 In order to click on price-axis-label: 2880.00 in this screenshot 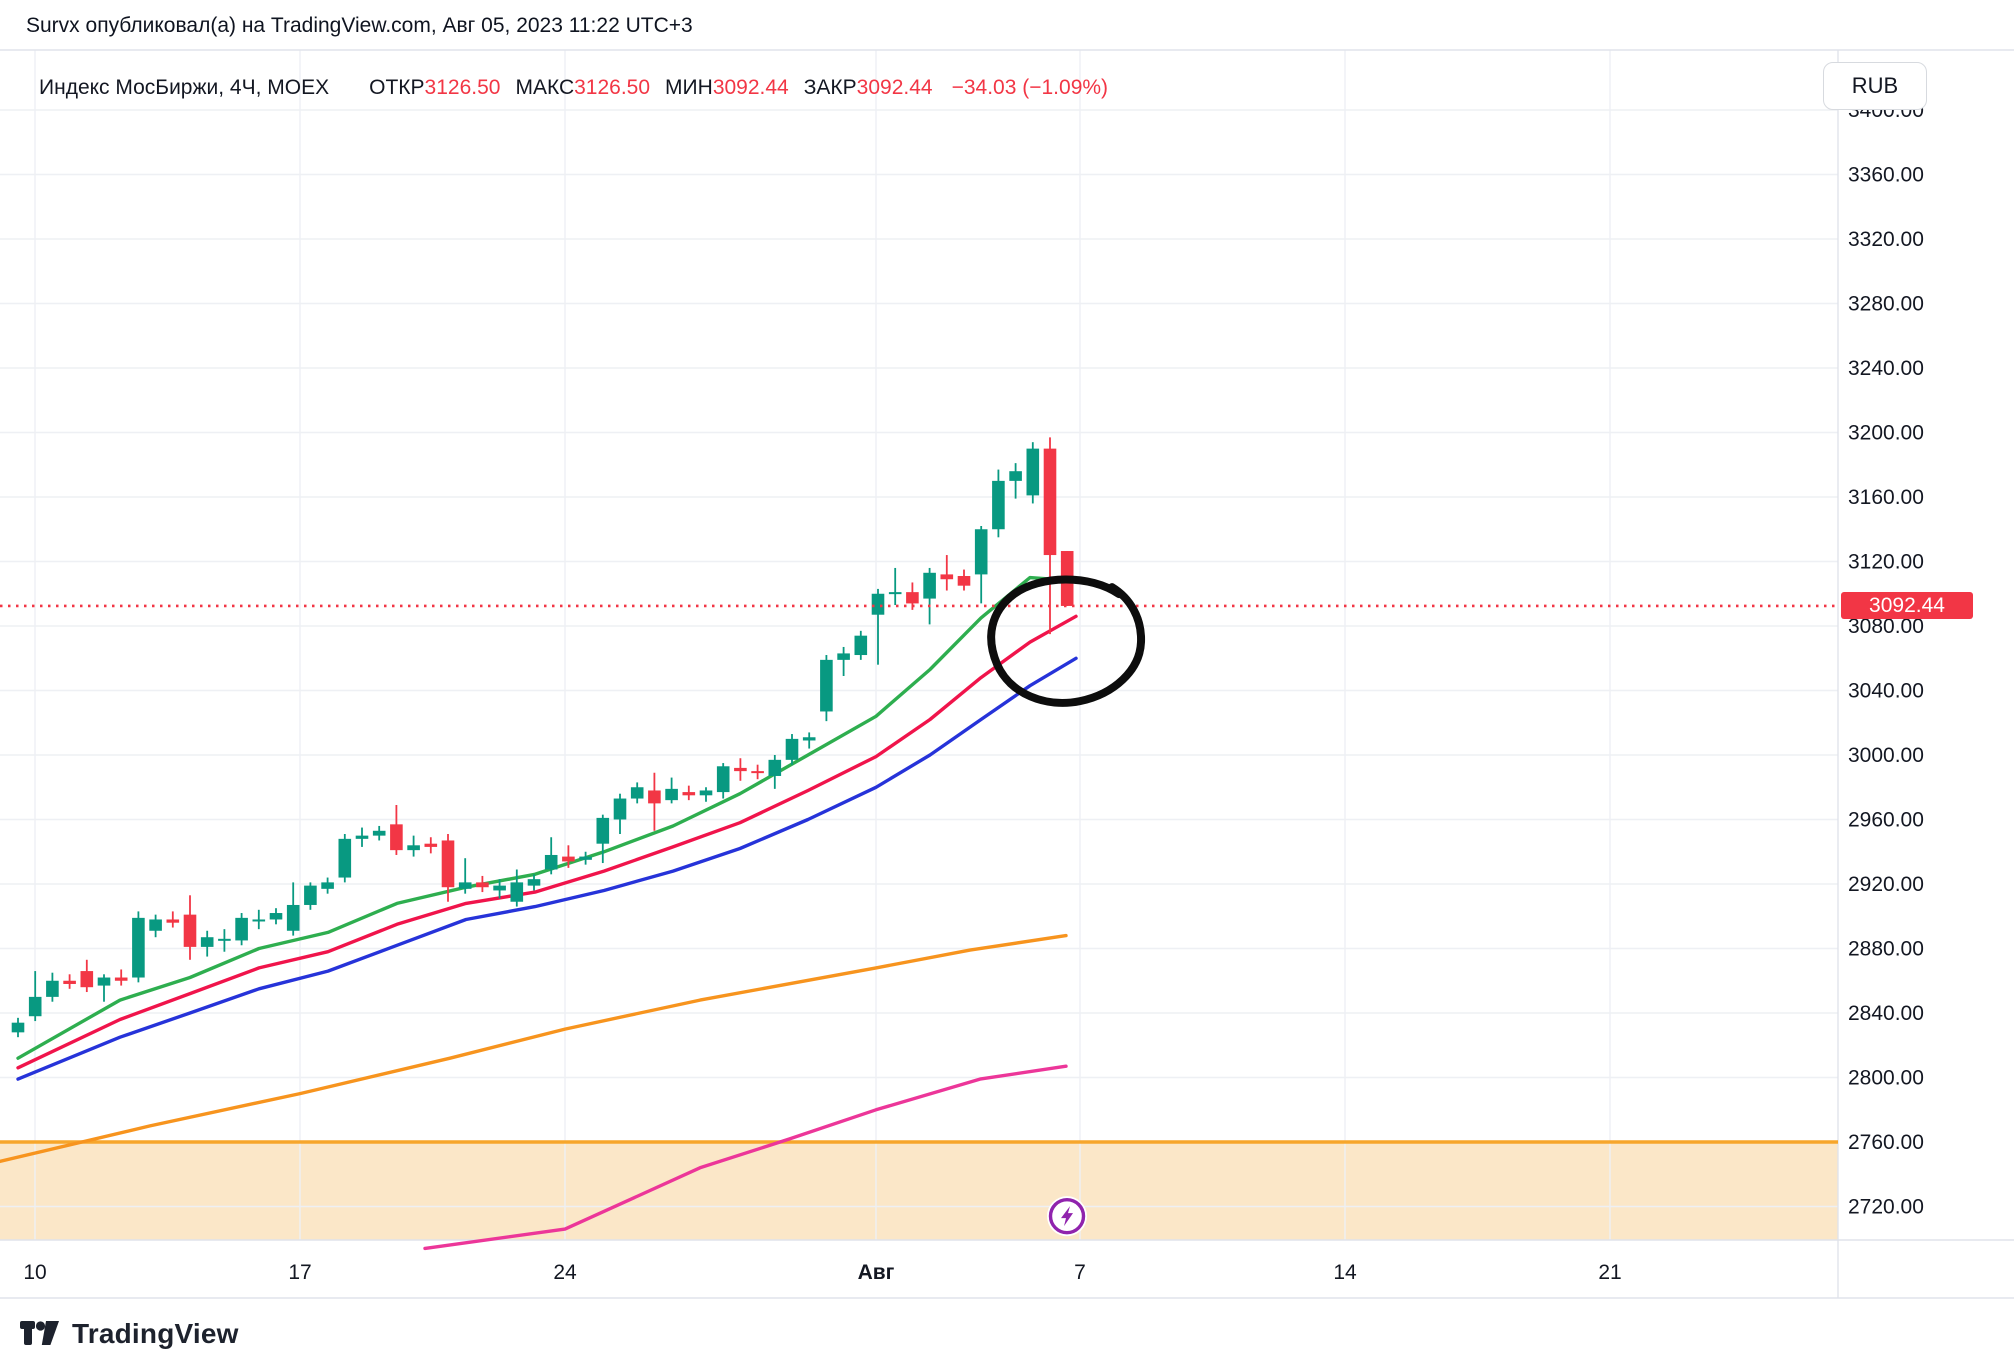, I will do `click(1886, 949)`.